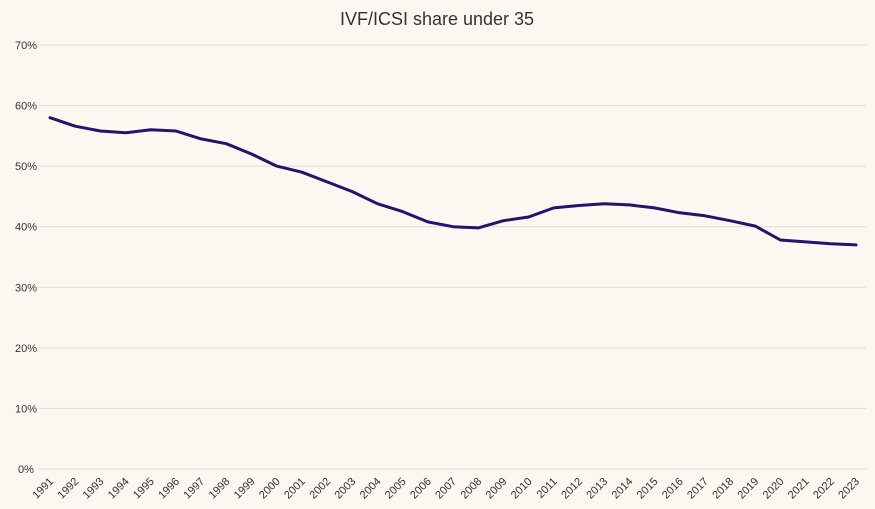  Describe the element at coordinates (26, 409) in the screenshot. I see `y-tick-label: 10%` at that location.